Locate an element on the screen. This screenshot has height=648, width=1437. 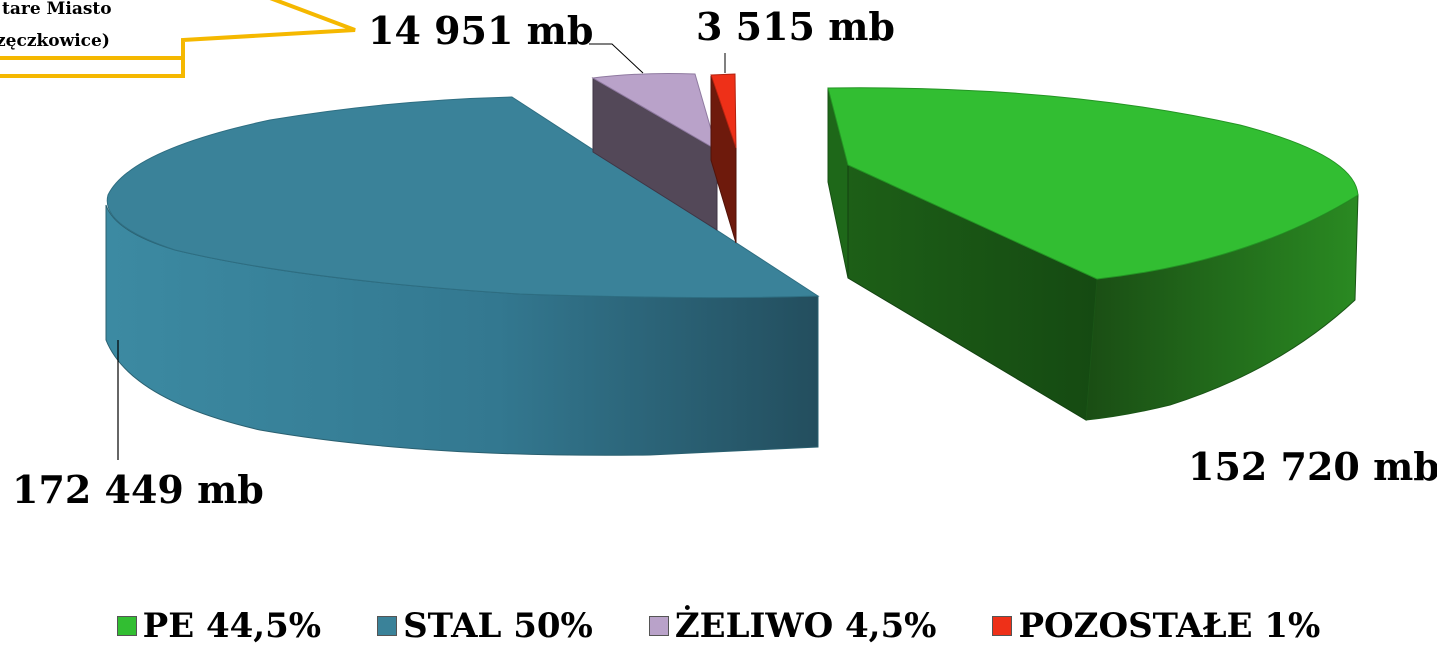
slice-zeliwo is located at coordinates (654, 152).